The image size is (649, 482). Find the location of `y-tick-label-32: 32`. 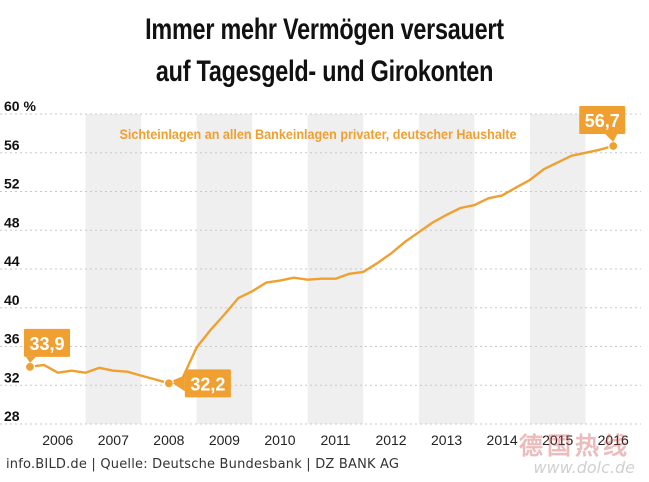

y-tick-label-32: 32 is located at coordinates (12, 377).